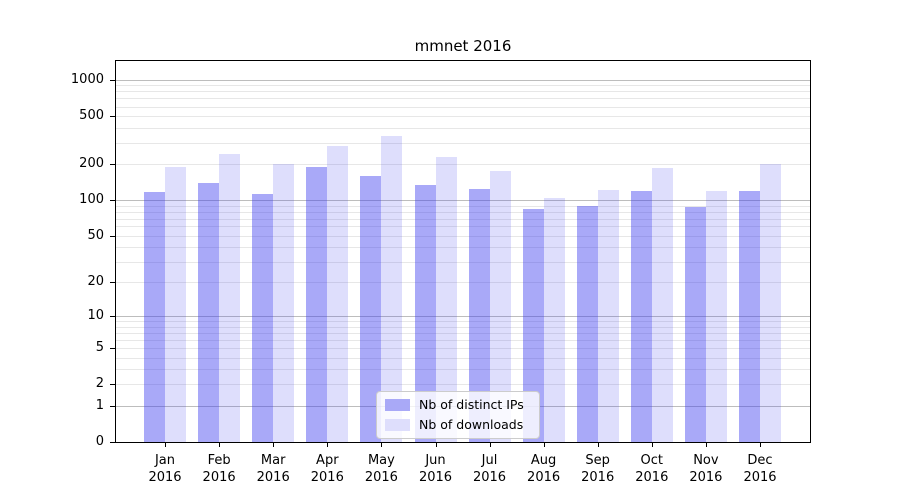 The image size is (900, 500). Describe the element at coordinates (397, 425) in the screenshot. I see `legend-swatch-downloads` at that location.